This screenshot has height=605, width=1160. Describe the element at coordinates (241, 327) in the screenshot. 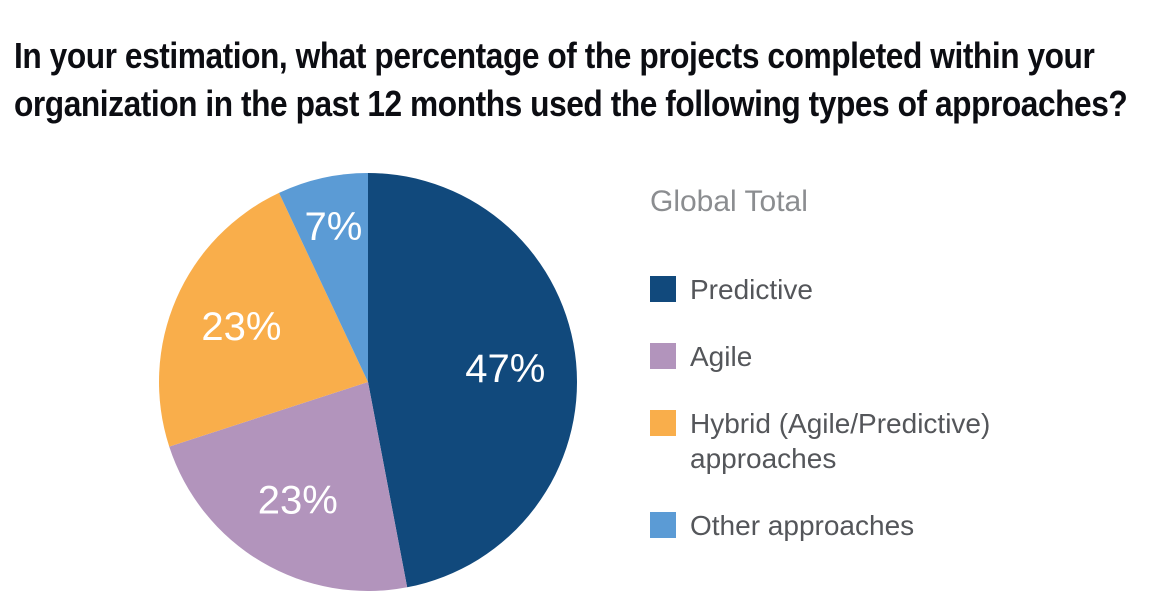

I see `pie-slice-label-hybrid: 23%` at that location.